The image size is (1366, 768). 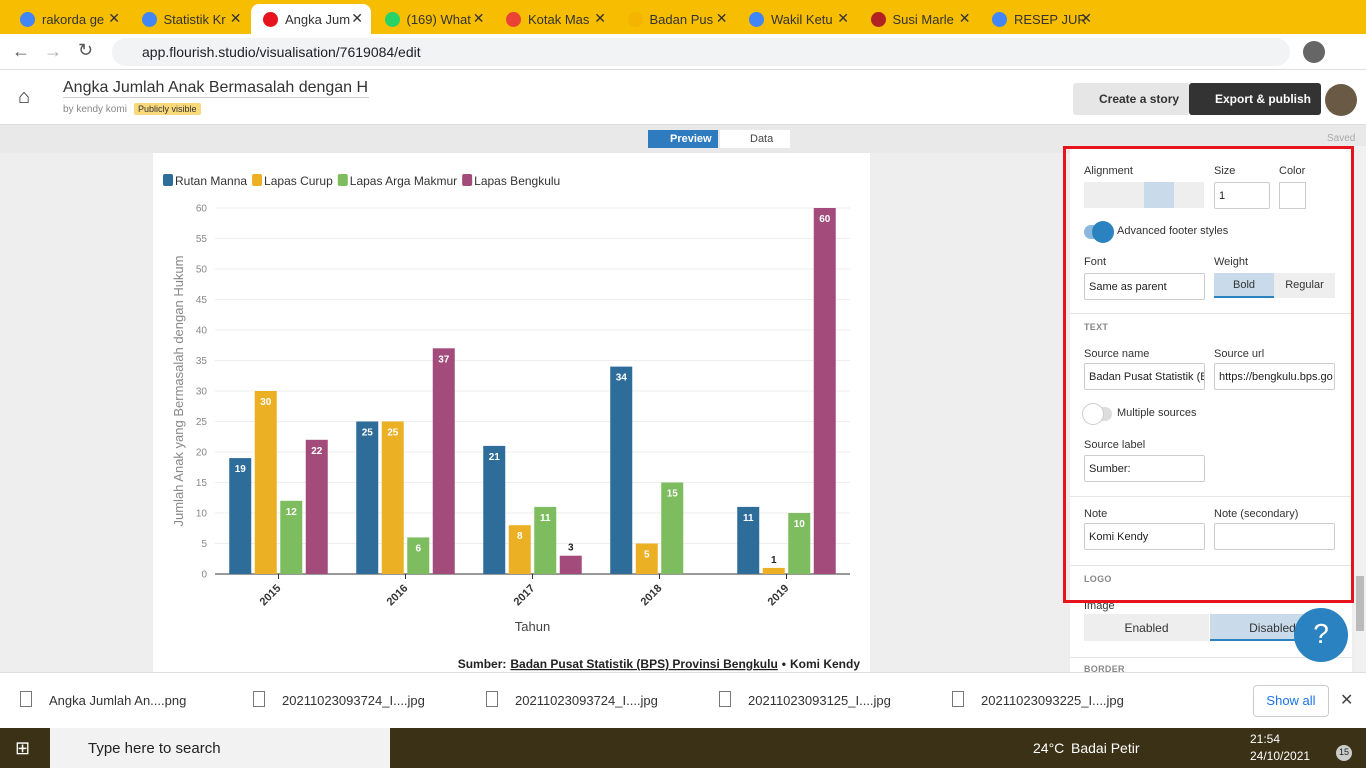 What do you see at coordinates (1144, 468) in the screenshot?
I see `source-label-input: Sumber:` at bounding box center [1144, 468].